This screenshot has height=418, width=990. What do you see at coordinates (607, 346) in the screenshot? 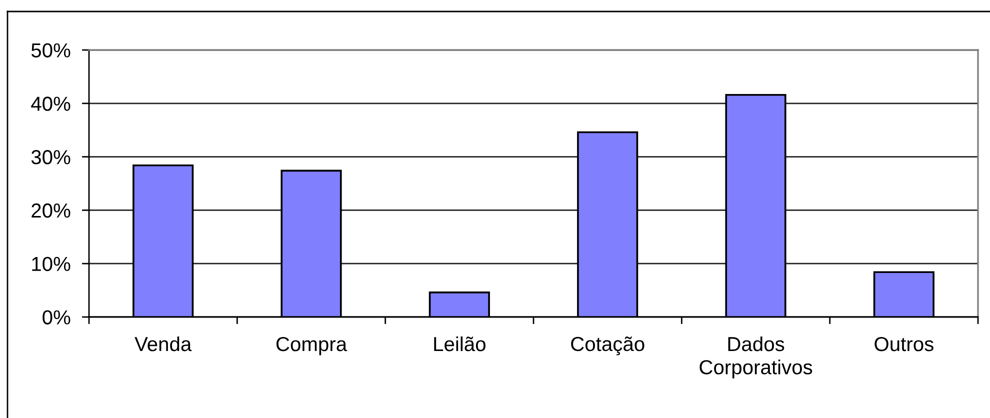
I see `x-tick-label: Cotação` at bounding box center [607, 346].